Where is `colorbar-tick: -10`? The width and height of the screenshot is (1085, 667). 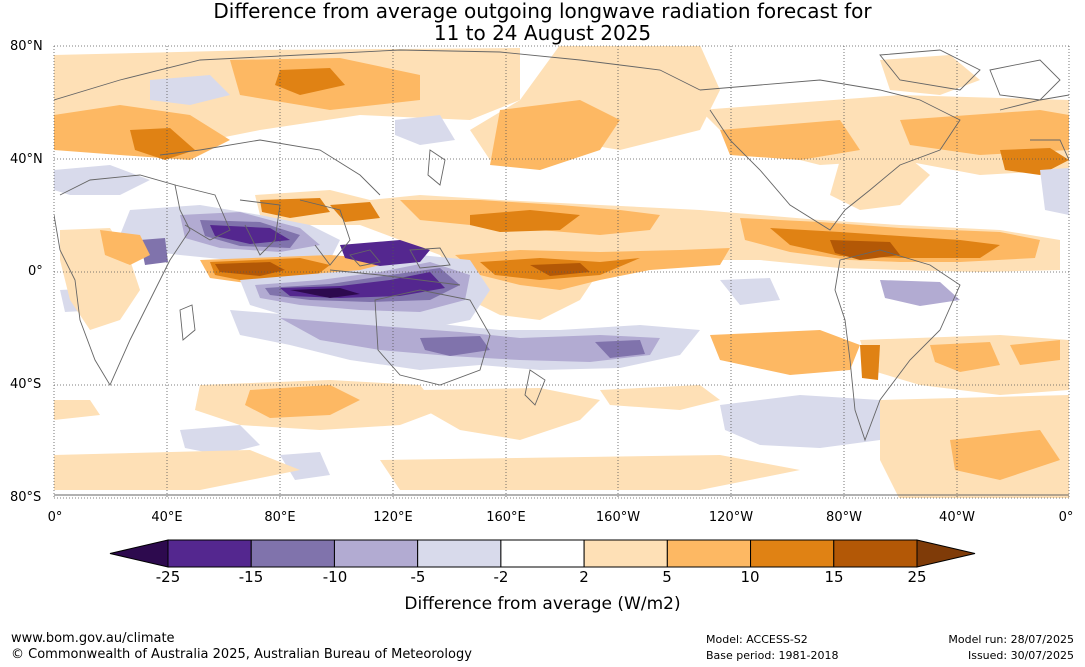 colorbar-tick: -10 is located at coordinates (335, 577).